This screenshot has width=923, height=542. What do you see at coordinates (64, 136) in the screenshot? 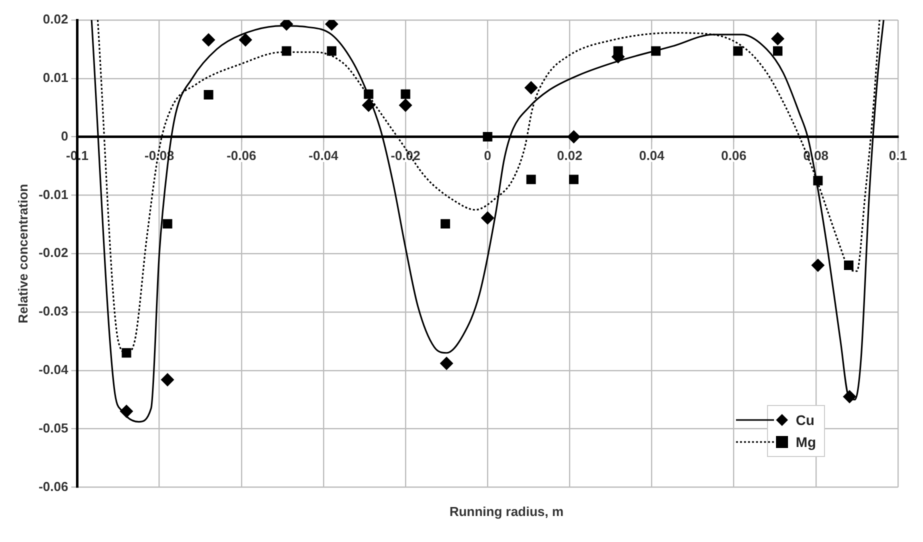
I see `y-tick-label: 0` at bounding box center [64, 136].